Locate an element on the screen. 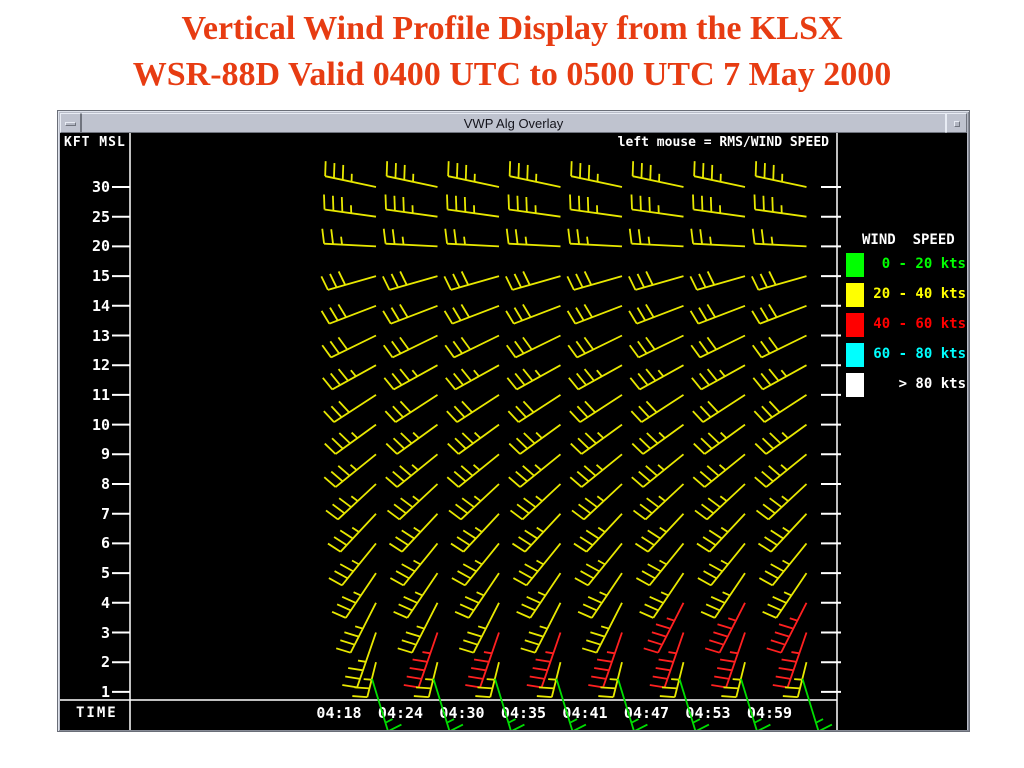 This screenshot has height=768, width=1024. minimize-button is located at coordinates (70, 123).